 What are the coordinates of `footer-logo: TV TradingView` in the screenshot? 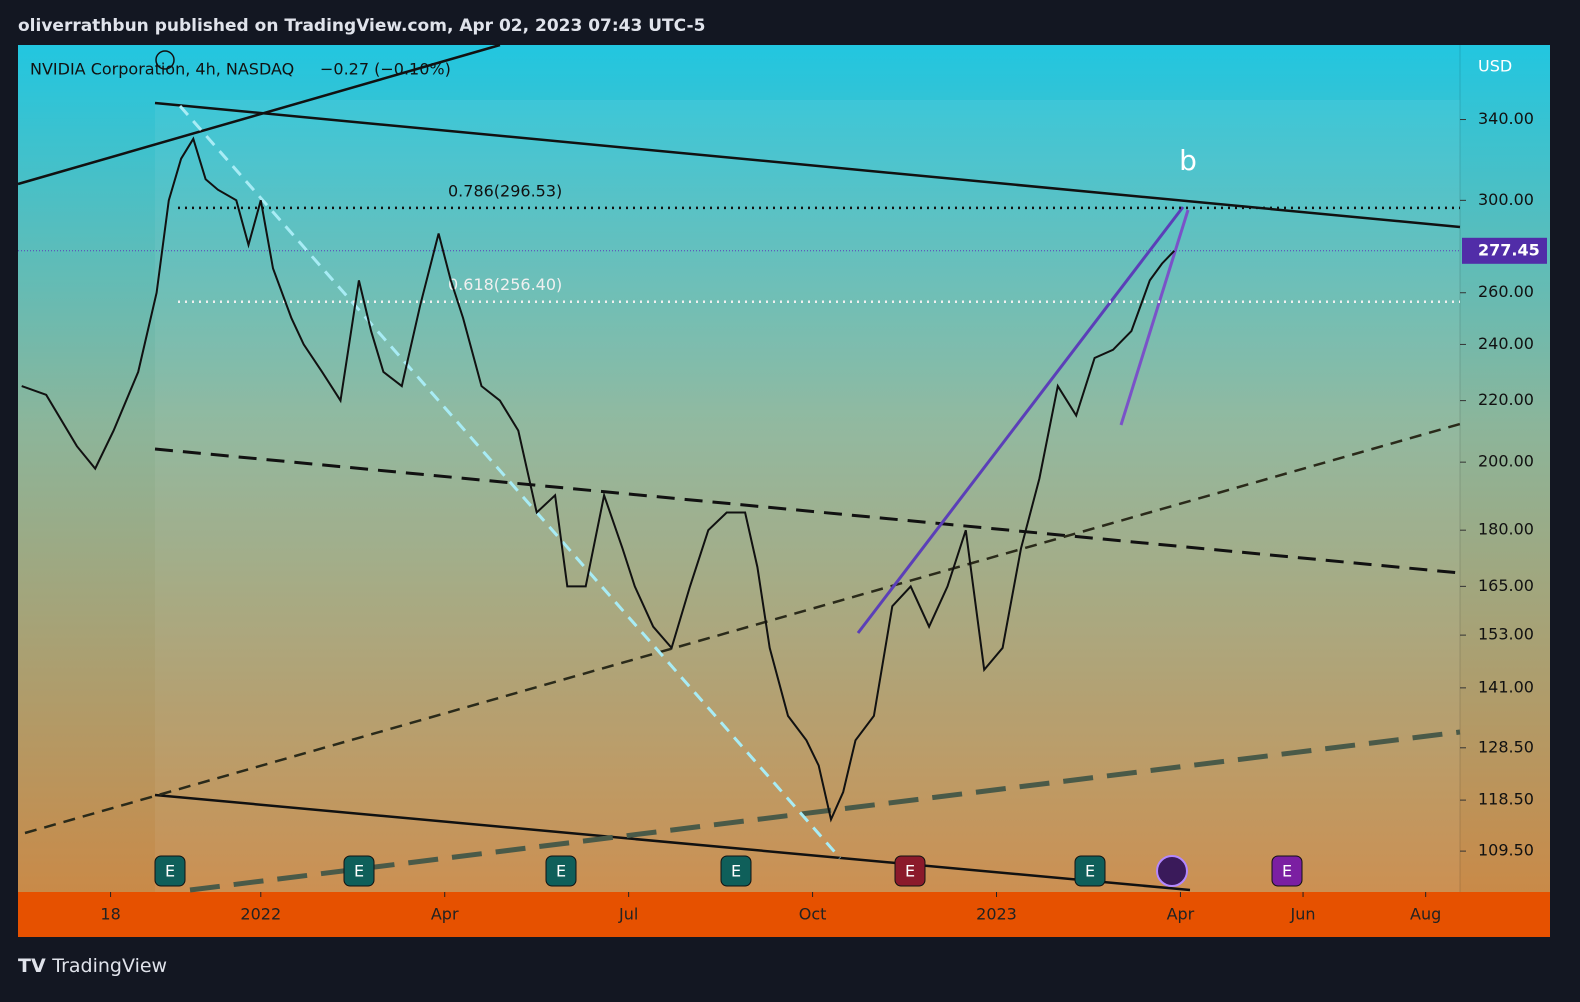 It's located at (92, 966).